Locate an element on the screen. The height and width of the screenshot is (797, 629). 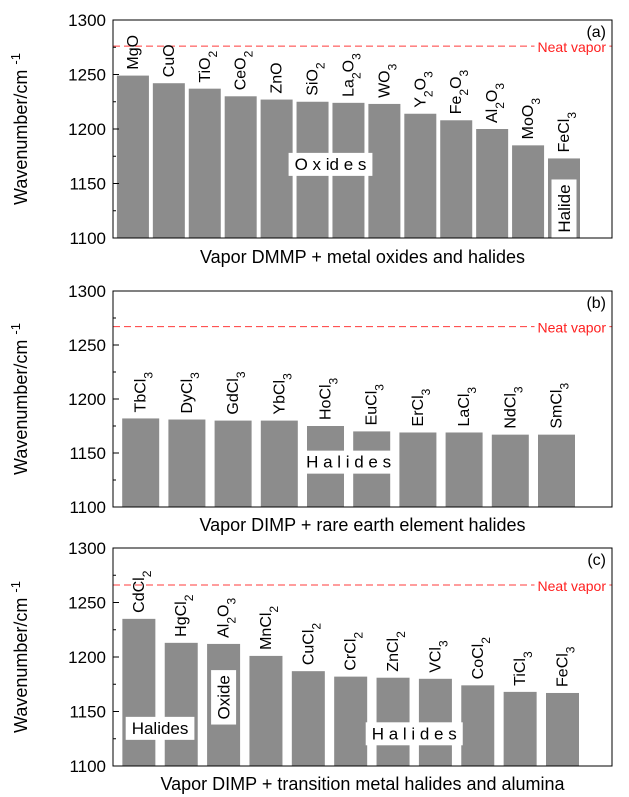
bar-NdCl3 is located at coordinates (510, 470).